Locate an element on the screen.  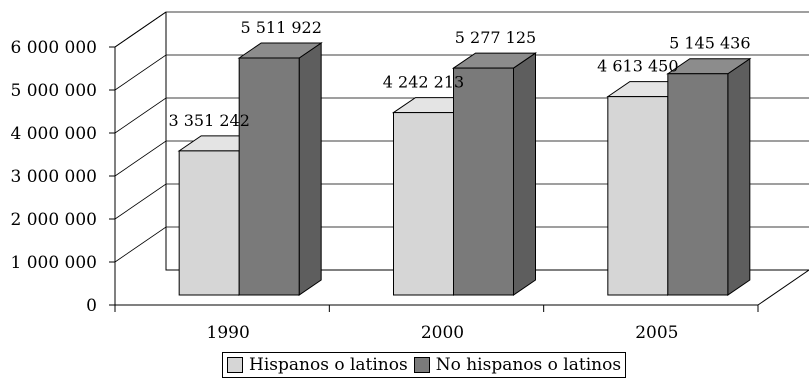
data-label: 5 277 125 is located at coordinates (495, 37).